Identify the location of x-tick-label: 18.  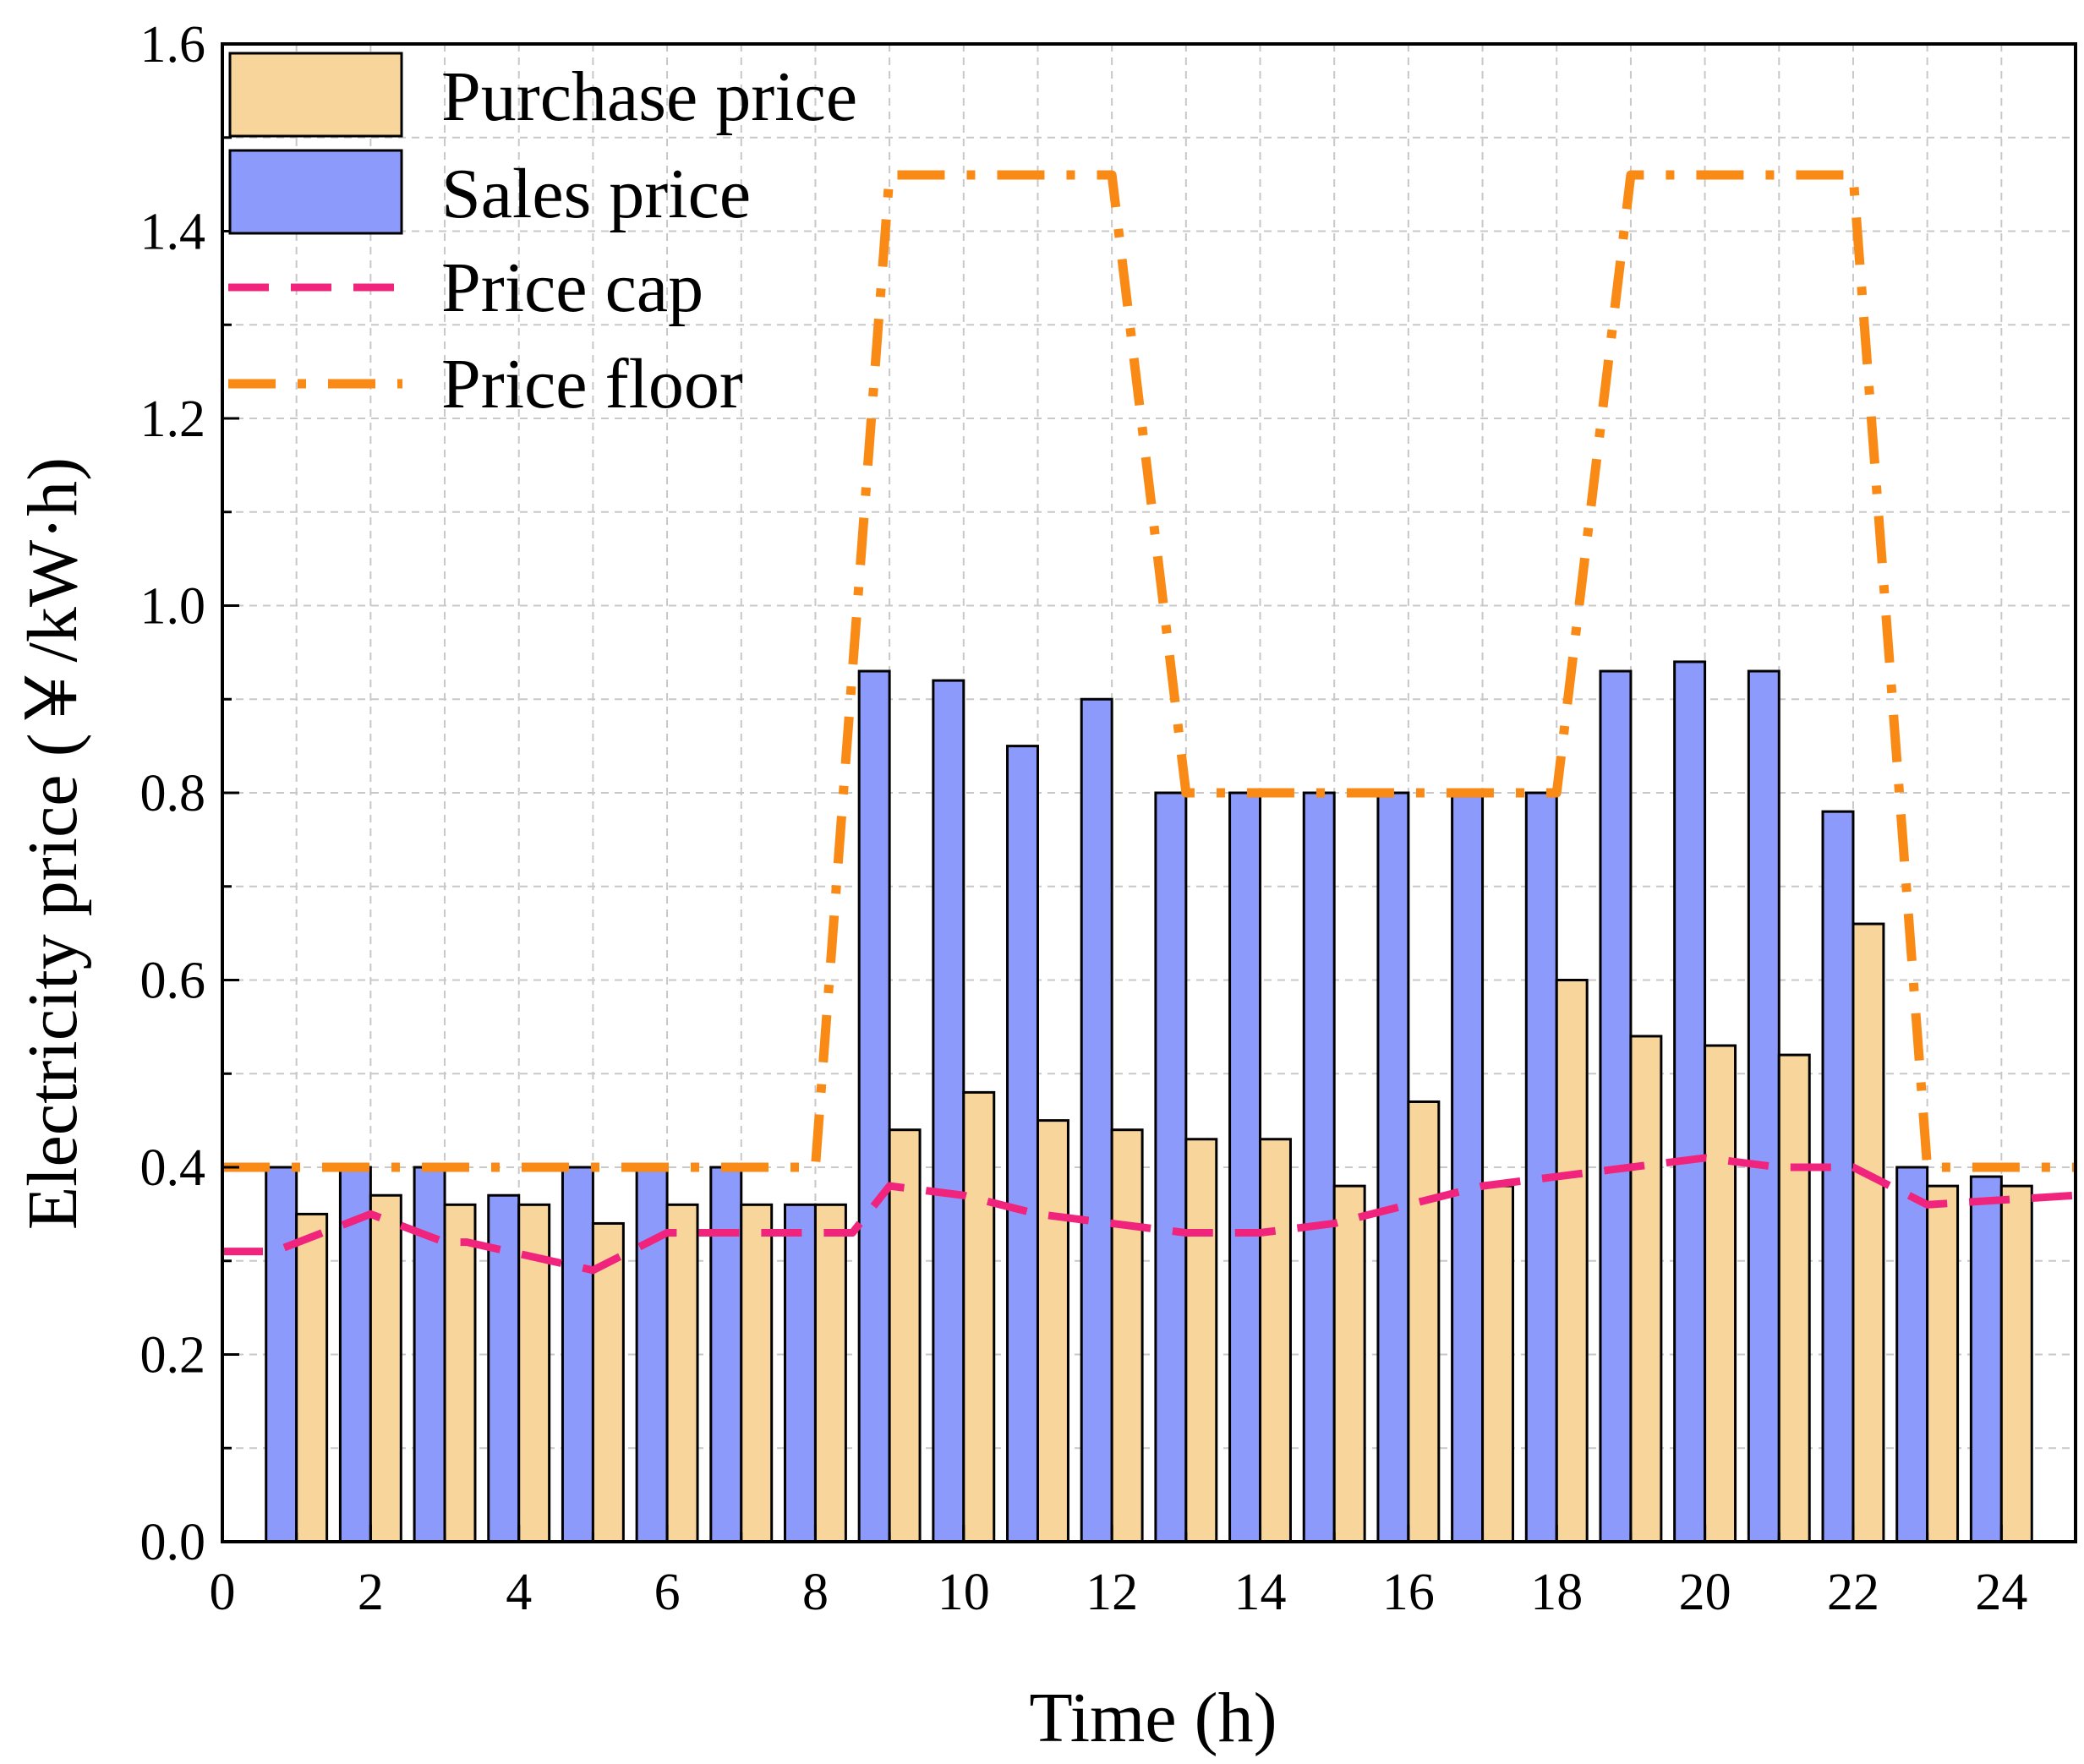
(1556, 1593).